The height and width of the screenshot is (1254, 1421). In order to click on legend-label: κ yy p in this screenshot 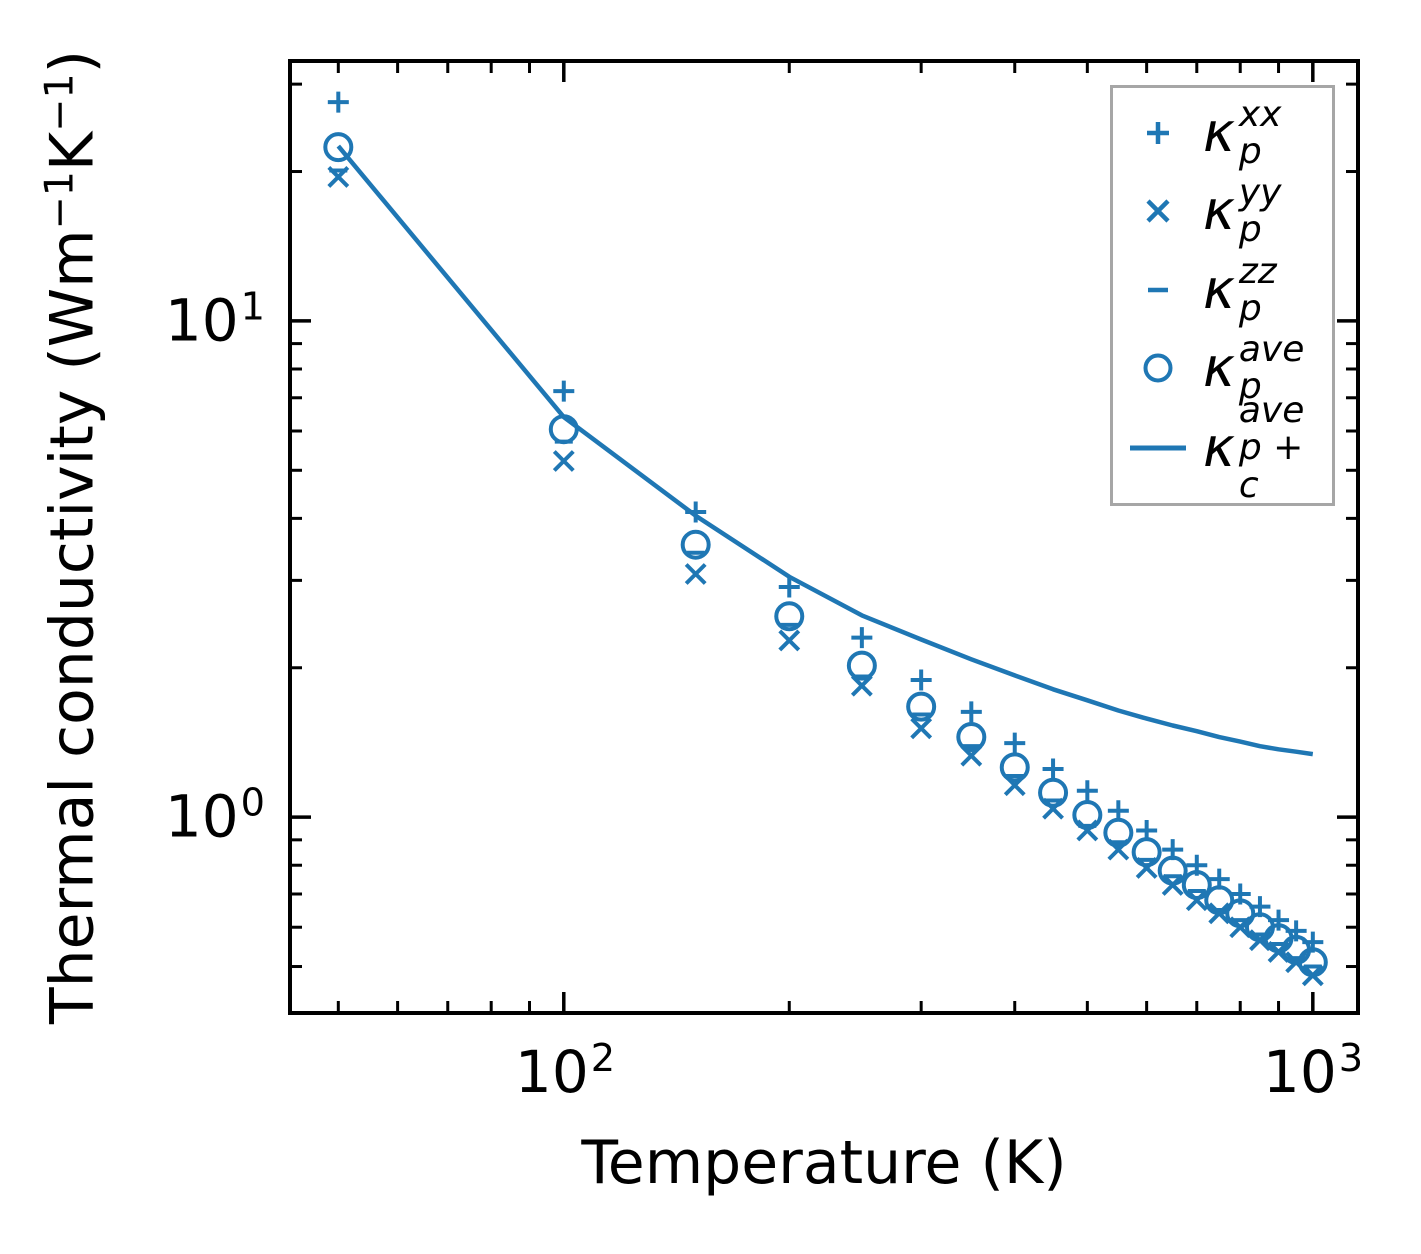, I will do `click(1242, 210)`.